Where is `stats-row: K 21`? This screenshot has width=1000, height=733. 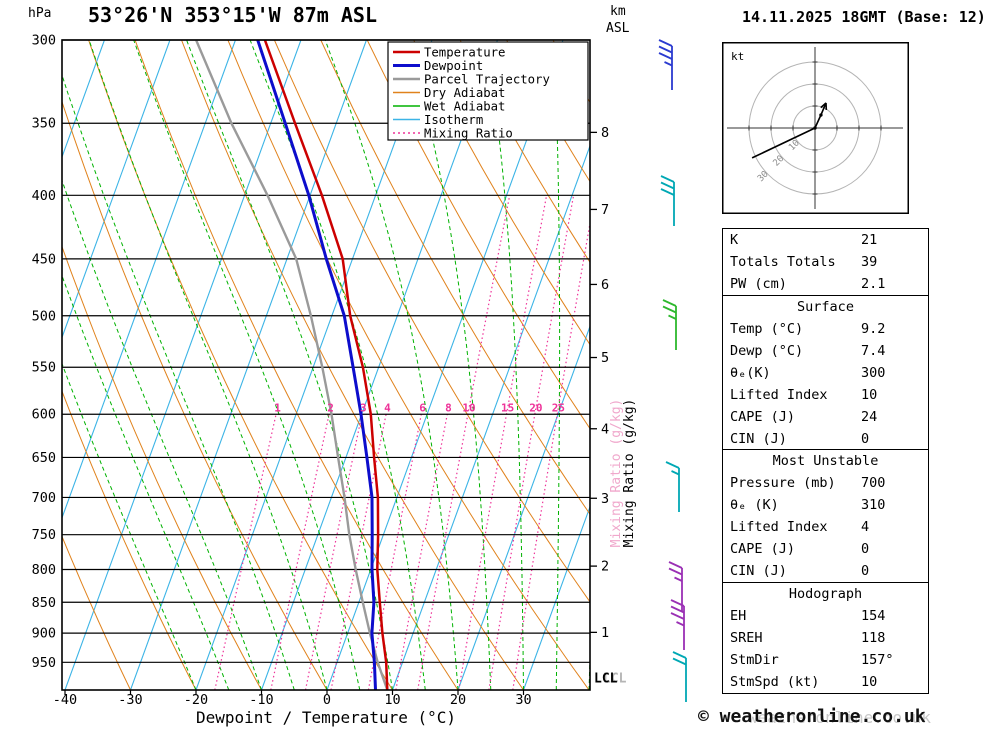
stats-row: K 21 is located at coordinates (825, 240).